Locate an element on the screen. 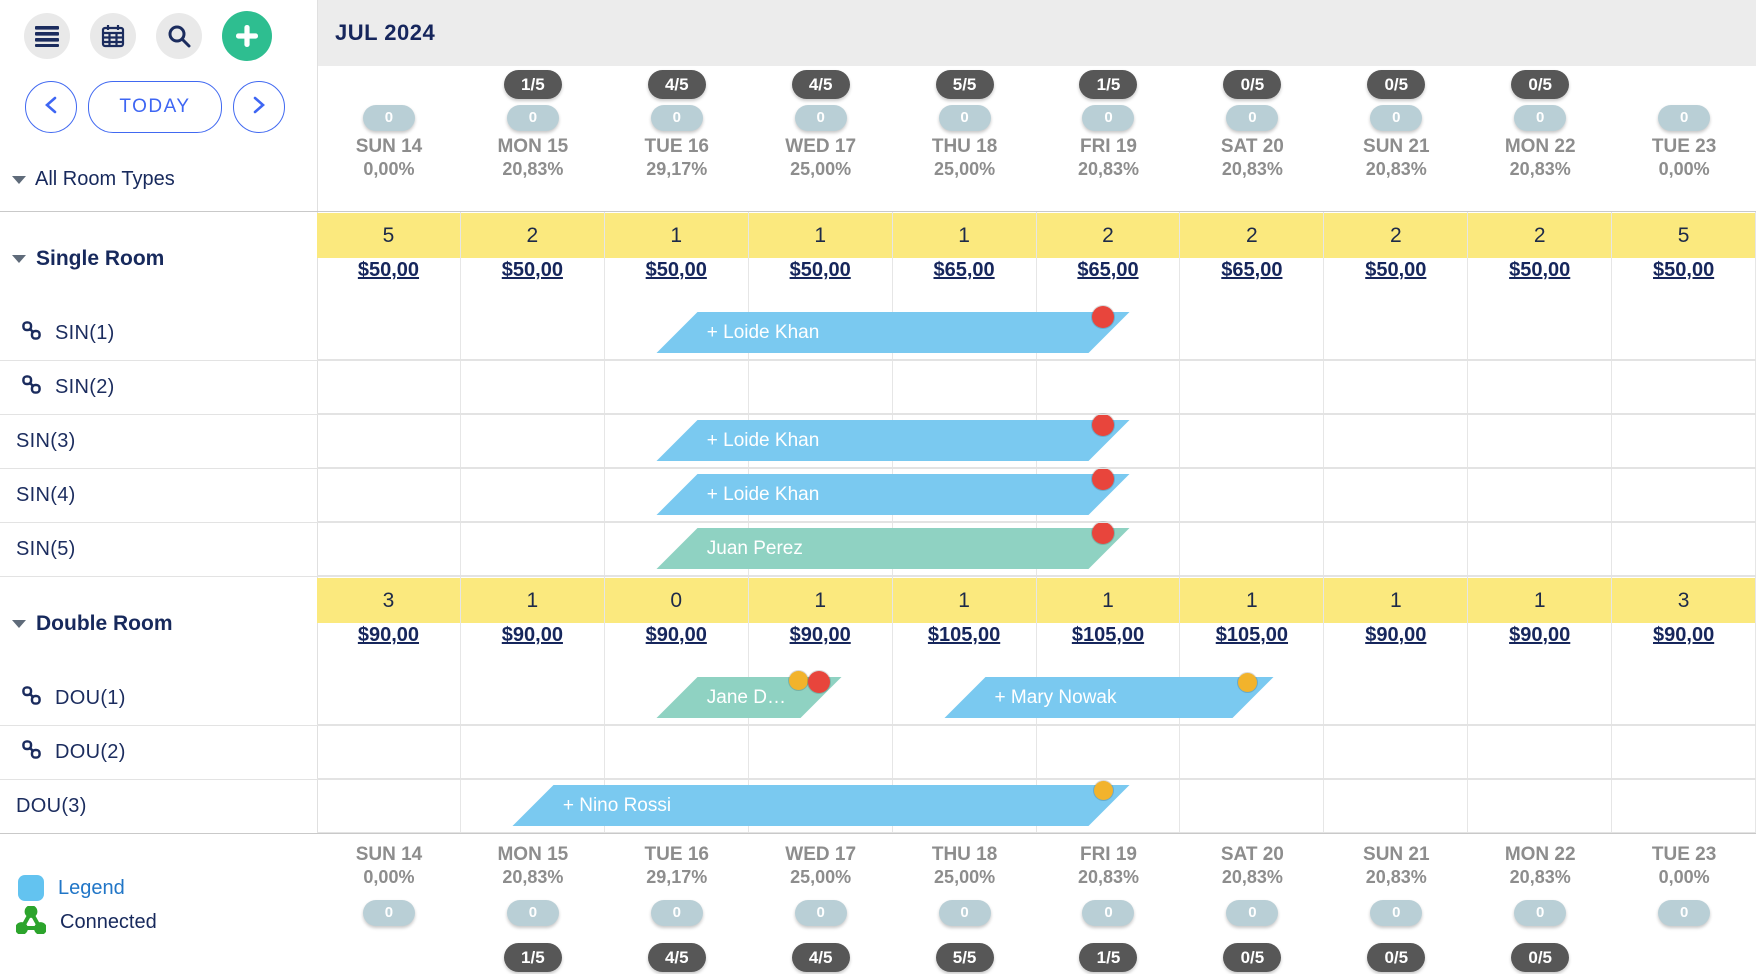  availability-cell: 0 $90,00 is located at coordinates (676, 623).